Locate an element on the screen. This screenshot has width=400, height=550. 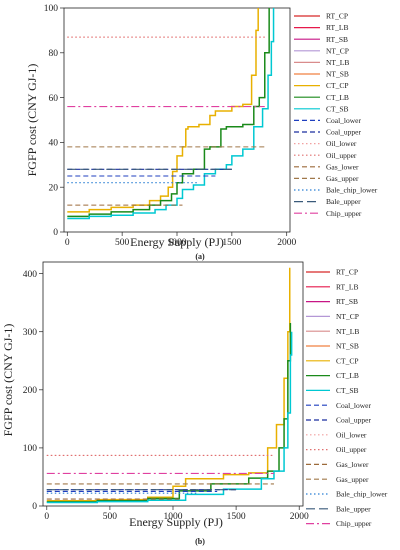
panel-a-xlabel: Energy Supply (PJ) is located at coordinates (177, 242).